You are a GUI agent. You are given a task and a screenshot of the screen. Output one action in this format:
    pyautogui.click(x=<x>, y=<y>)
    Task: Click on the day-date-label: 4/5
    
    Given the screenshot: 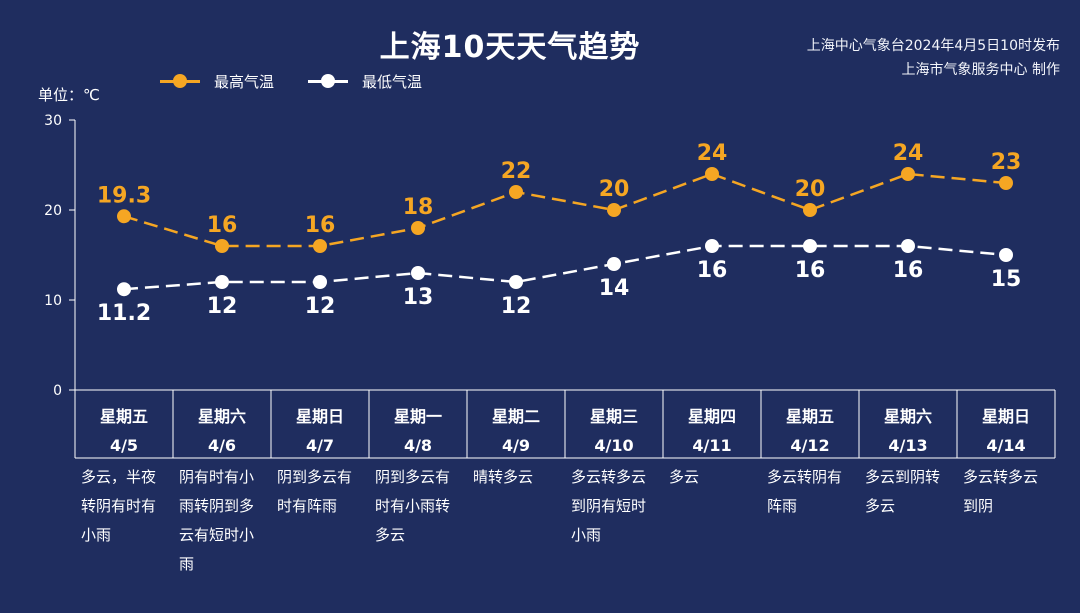 What is the action you would take?
    pyautogui.click(x=124, y=445)
    